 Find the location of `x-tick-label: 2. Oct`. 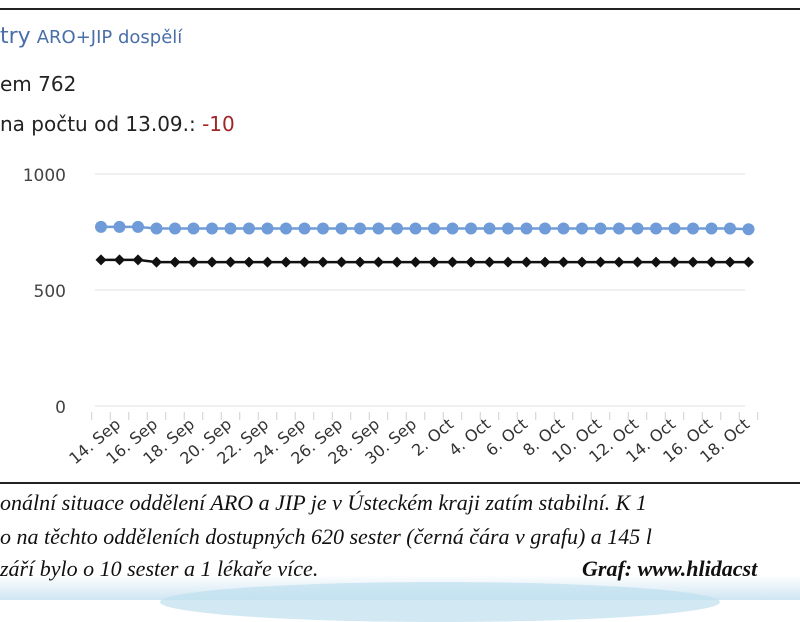

x-tick-label: 2. Oct is located at coordinates (432, 437).